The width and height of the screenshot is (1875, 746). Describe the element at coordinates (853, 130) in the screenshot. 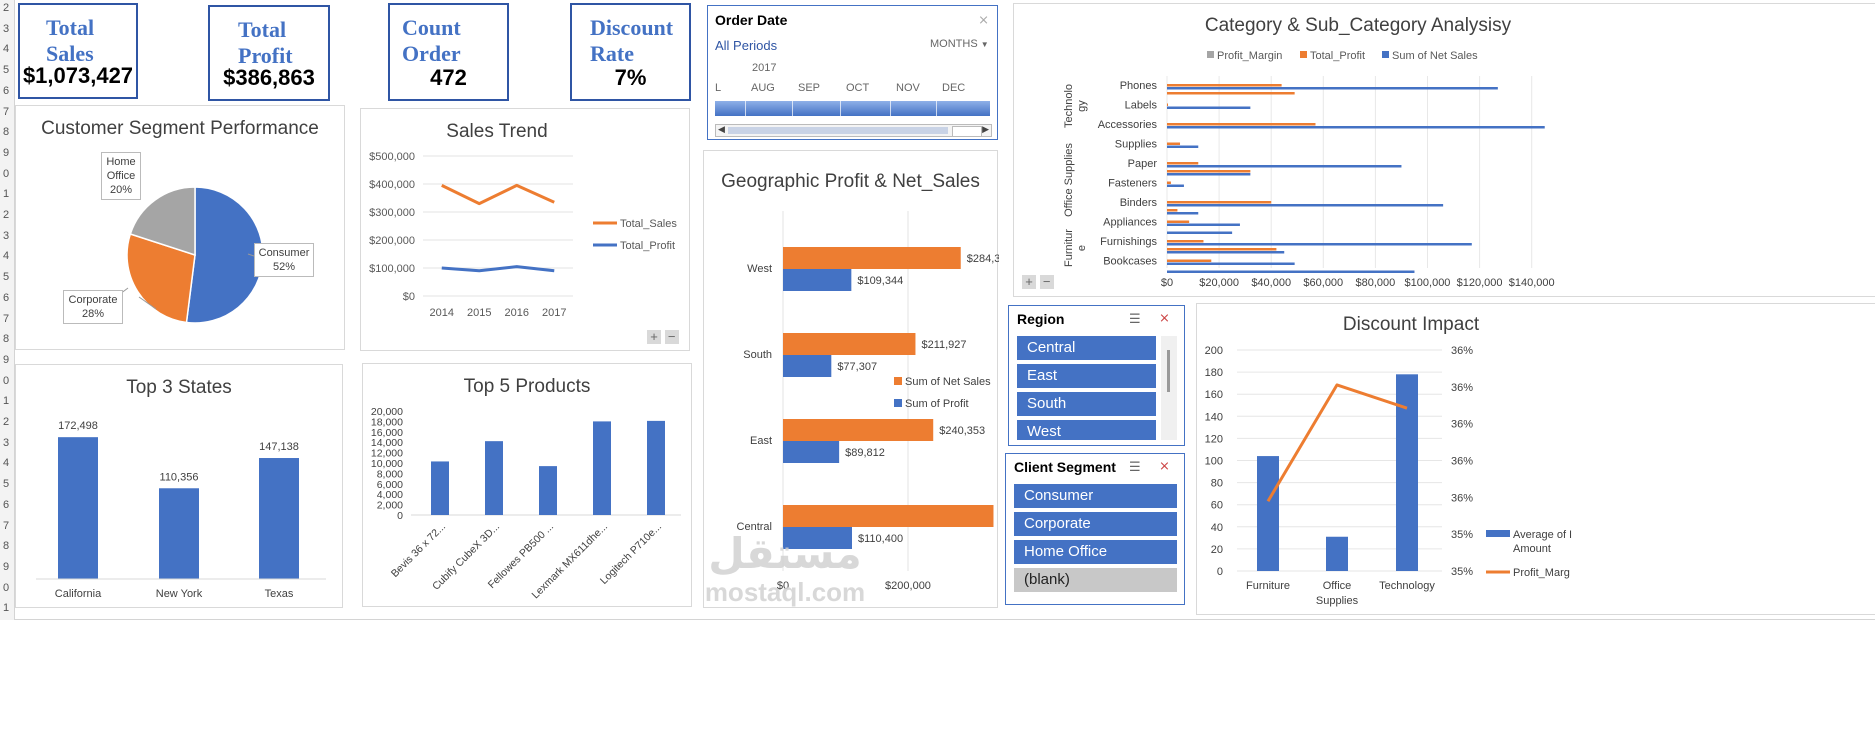

I see `timeline-scrollbar: ◀ ▶` at that location.